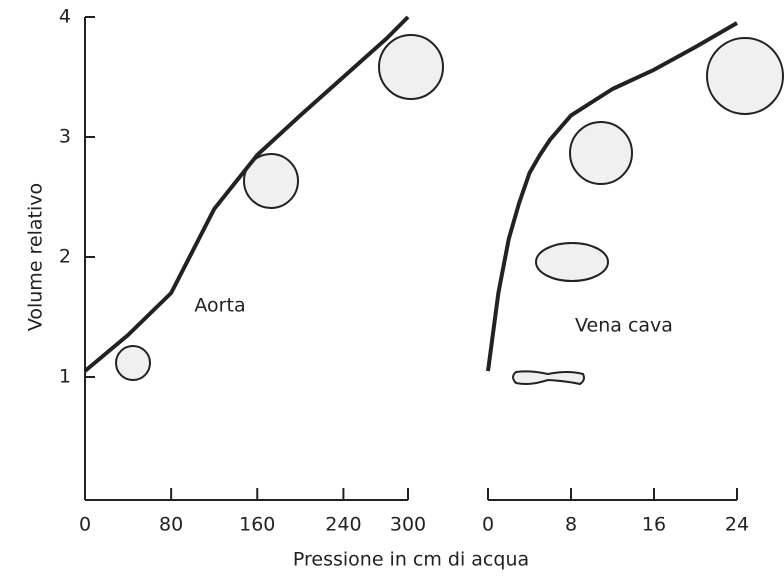 The height and width of the screenshot is (578, 784). Describe the element at coordinates (65, 377) in the screenshot. I see `y-tick-label: 1` at that location.